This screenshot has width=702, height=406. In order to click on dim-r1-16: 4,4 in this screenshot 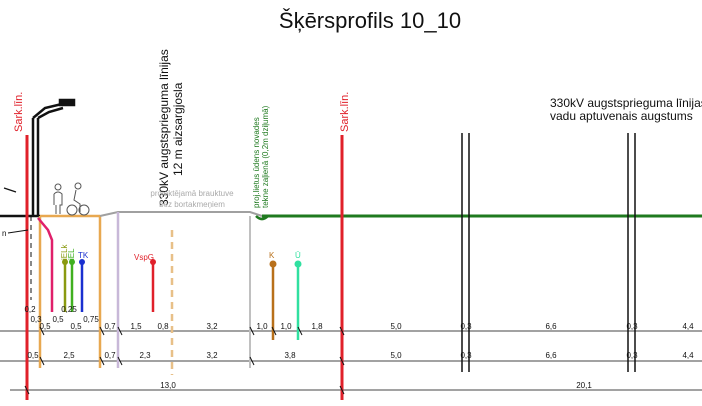, I will do `click(688, 326)`.